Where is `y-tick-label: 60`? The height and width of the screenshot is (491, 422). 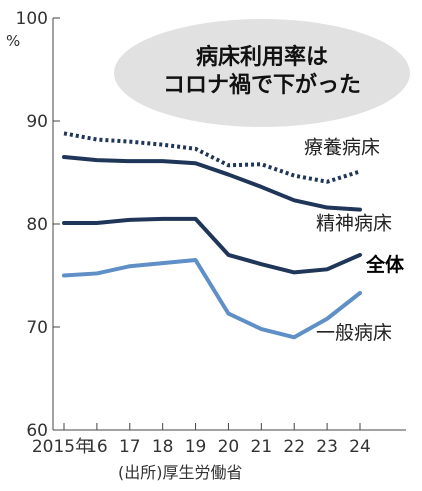 y-tick-label: 60 is located at coordinates (37, 431).